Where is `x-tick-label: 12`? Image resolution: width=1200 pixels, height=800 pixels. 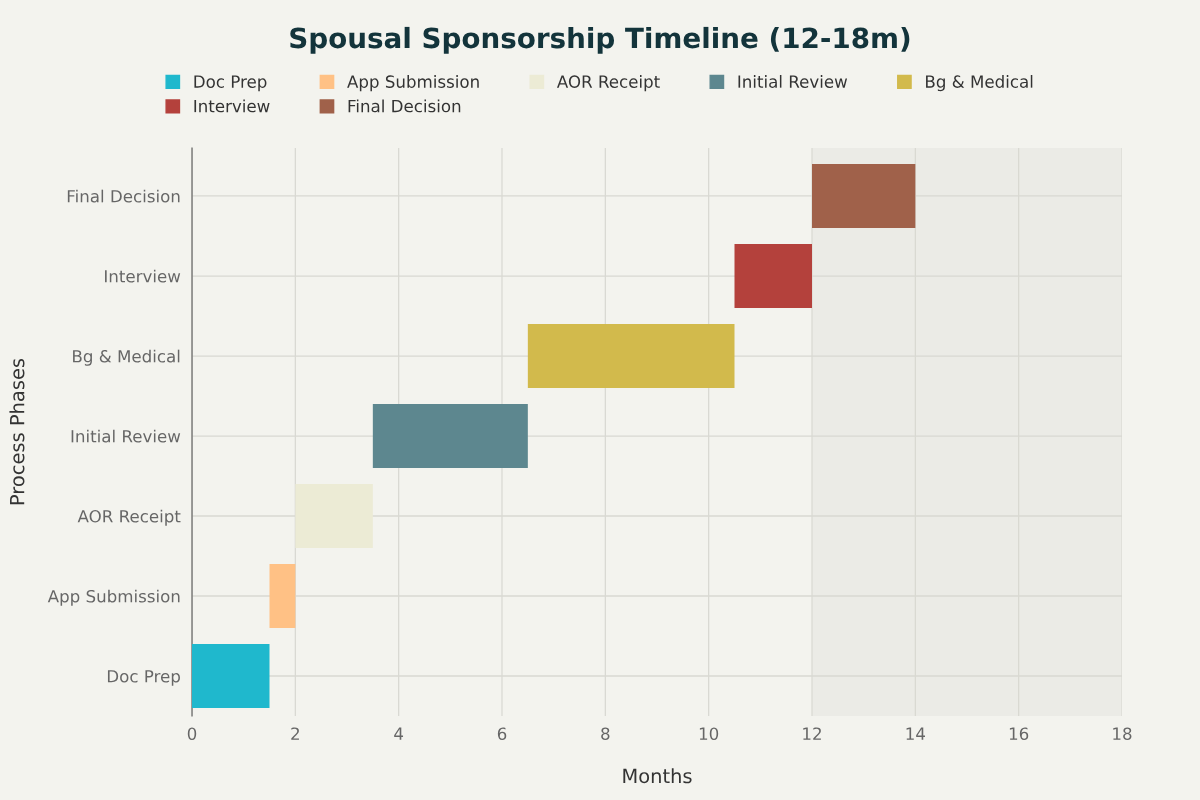
x-tick-label: 12 is located at coordinates (812, 733).